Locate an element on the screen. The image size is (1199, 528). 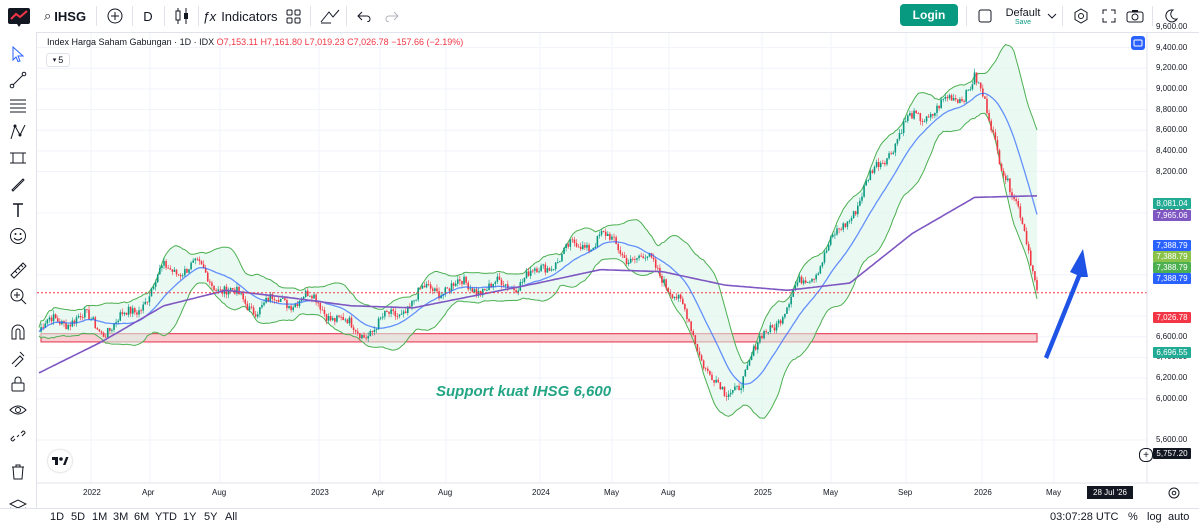
layout-icon is located at coordinates (985, 16).